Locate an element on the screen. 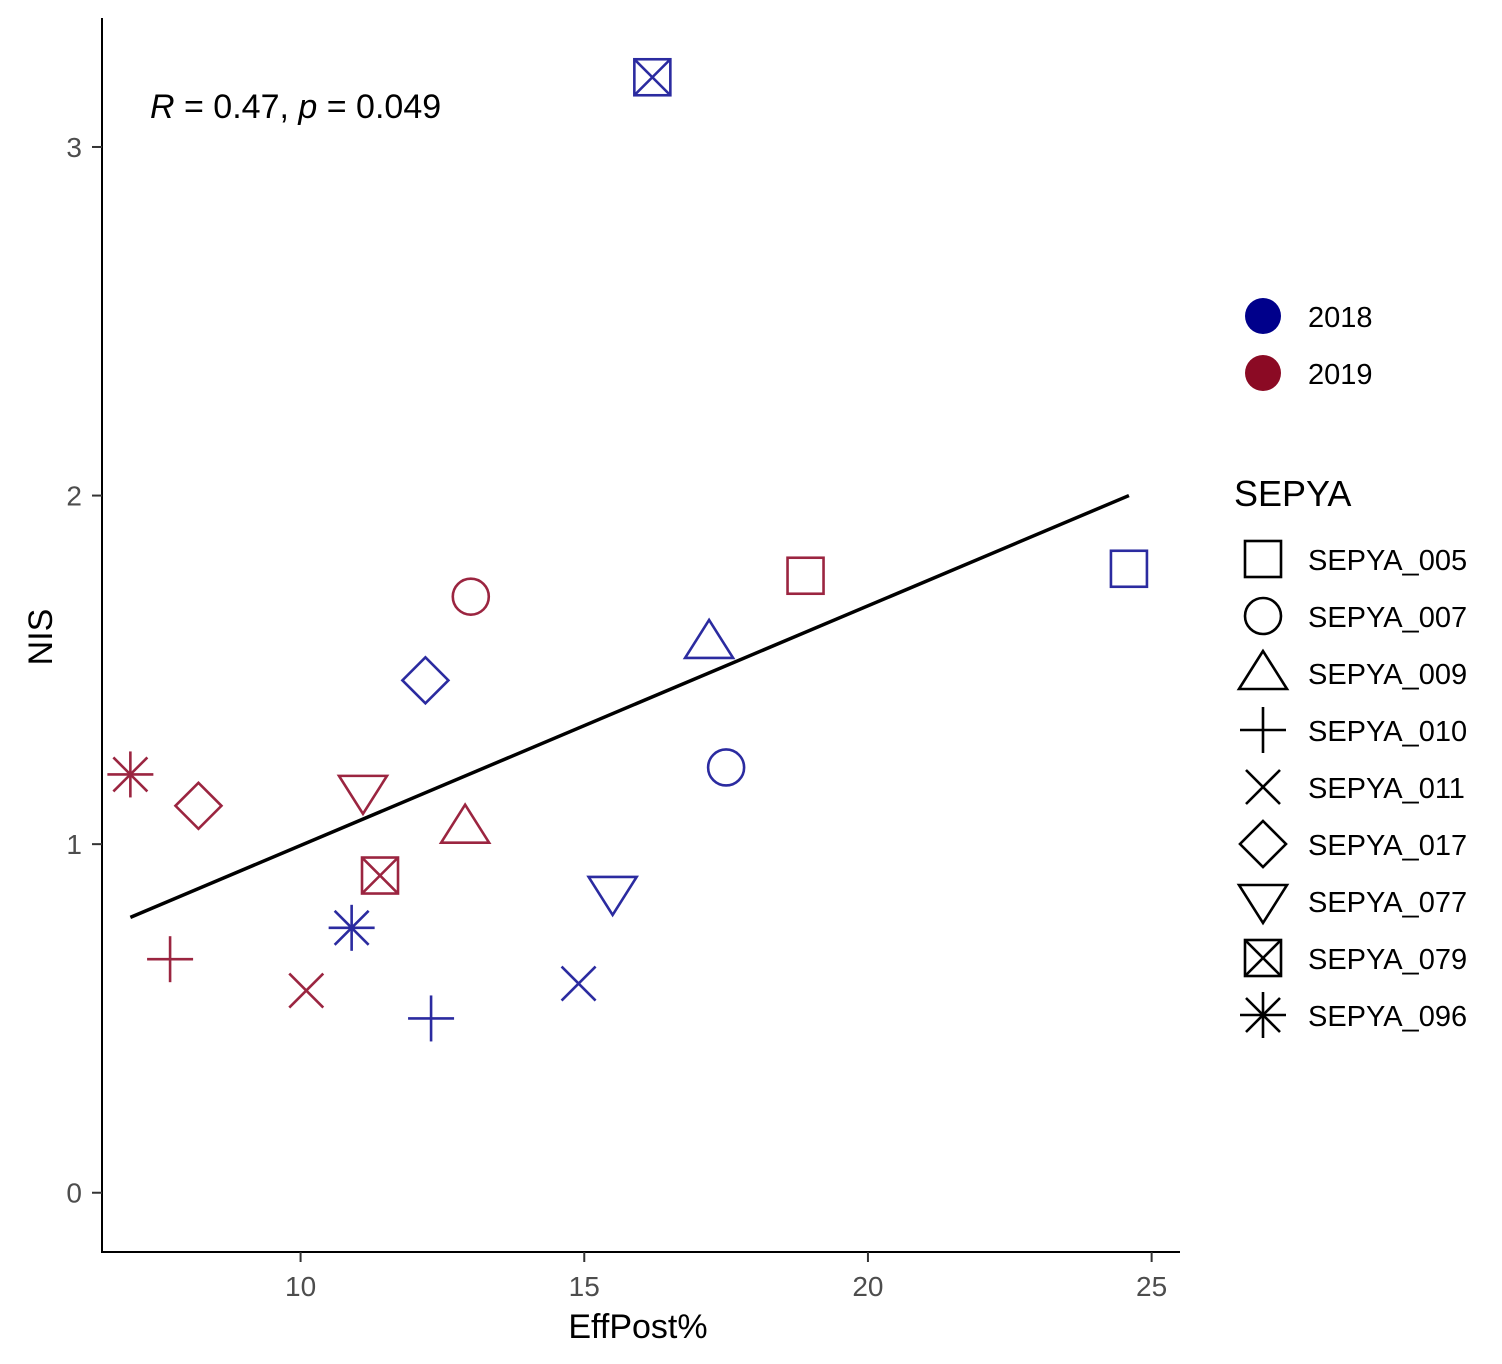 The width and height of the screenshot is (1502, 1364). legend-color-label-2019: 2019 is located at coordinates (1340, 375).